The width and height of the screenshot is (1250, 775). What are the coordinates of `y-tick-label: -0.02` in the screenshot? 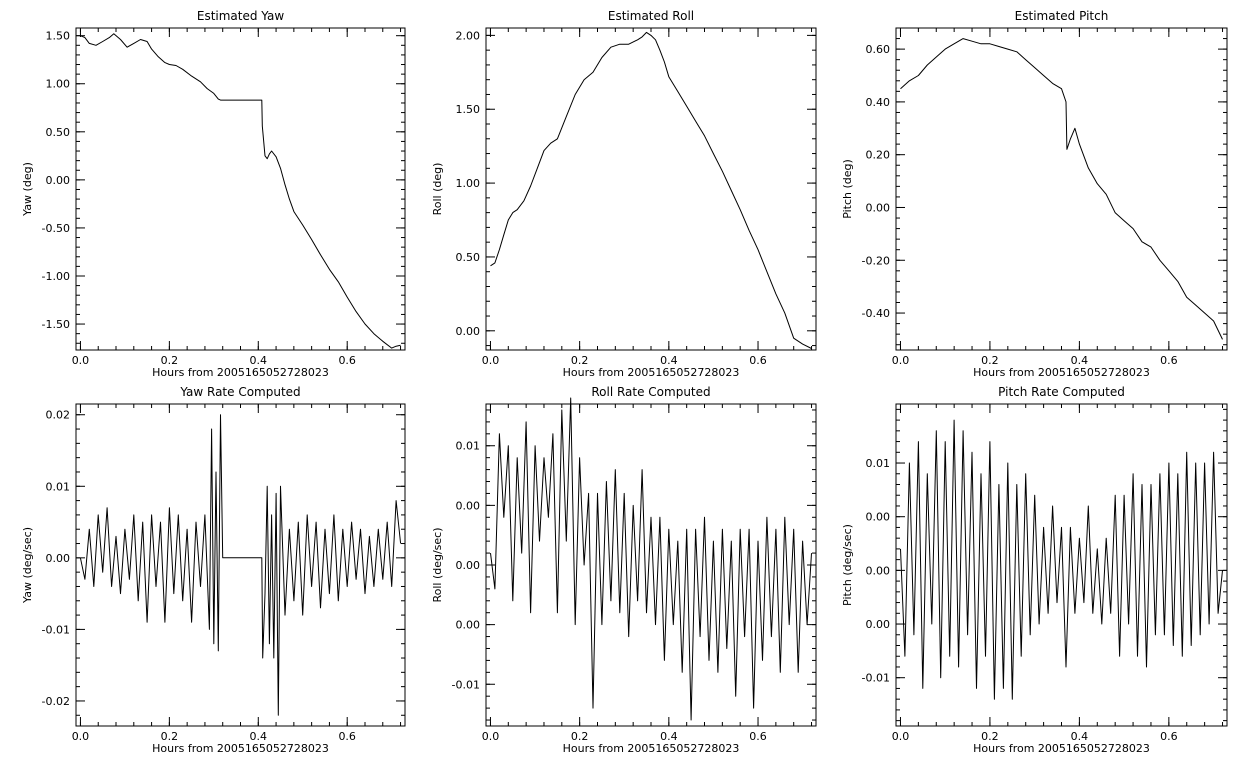 It's located at (56, 701).